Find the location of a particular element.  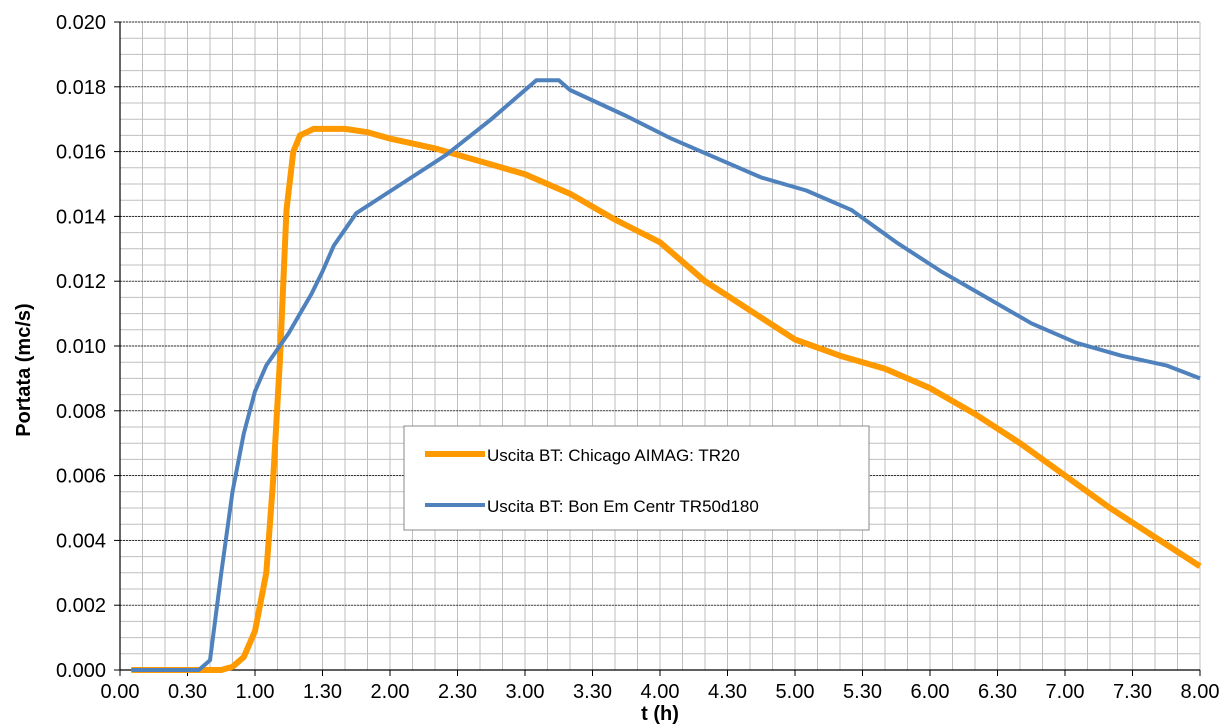

x-tick-label: 2.00 is located at coordinates (390, 692).